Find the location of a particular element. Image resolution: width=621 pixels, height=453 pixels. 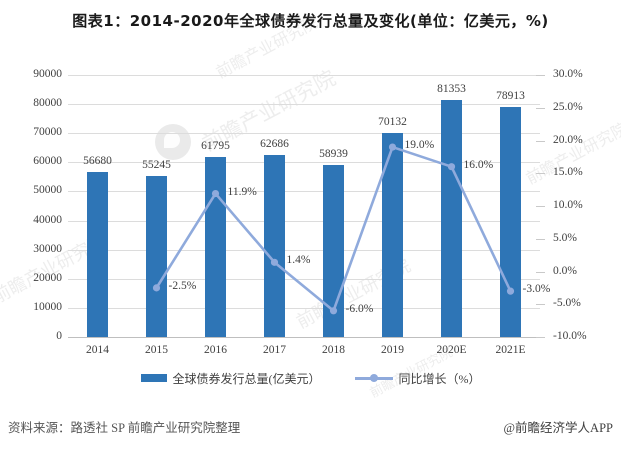

right-axis-tick-label: 10.0% is located at coordinates (568, 205).